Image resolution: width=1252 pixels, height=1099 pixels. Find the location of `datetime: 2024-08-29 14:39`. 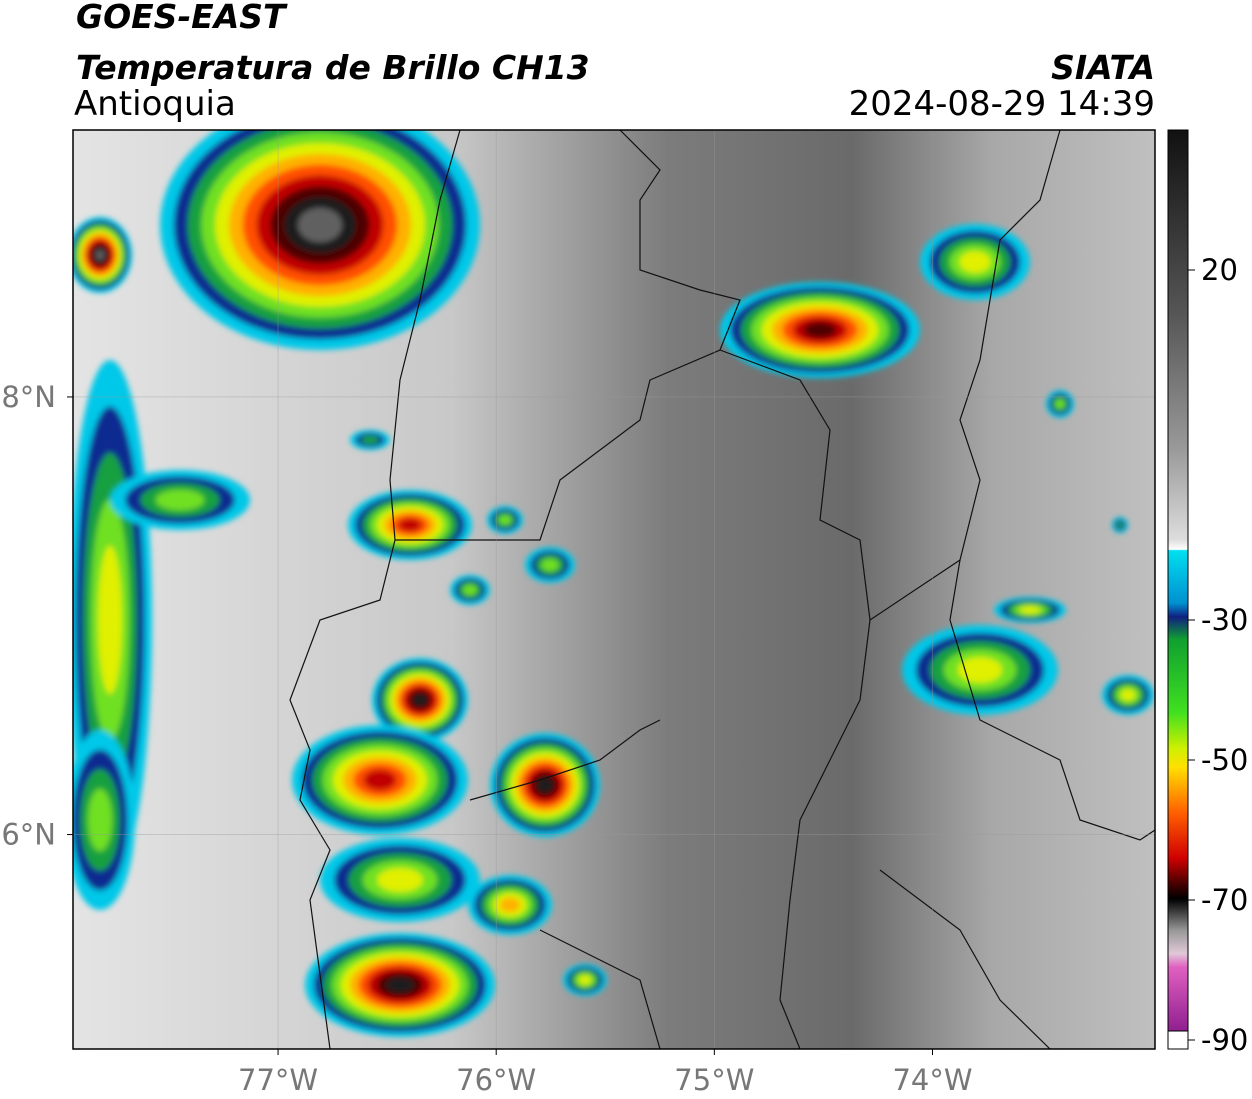

datetime: 2024-08-29 14:39 is located at coordinates (1002, 104).